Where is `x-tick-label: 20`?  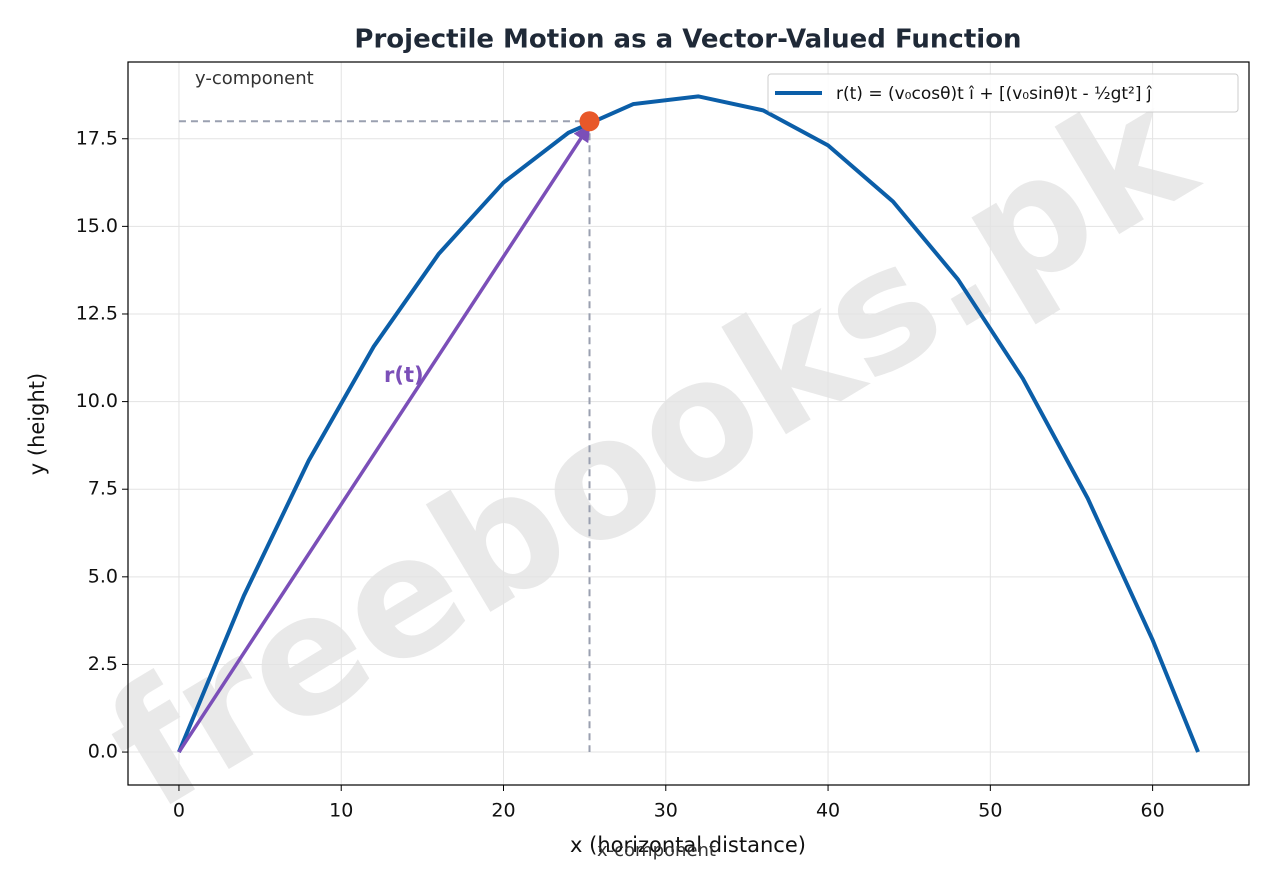 x-tick-label: 20 is located at coordinates (503, 811).